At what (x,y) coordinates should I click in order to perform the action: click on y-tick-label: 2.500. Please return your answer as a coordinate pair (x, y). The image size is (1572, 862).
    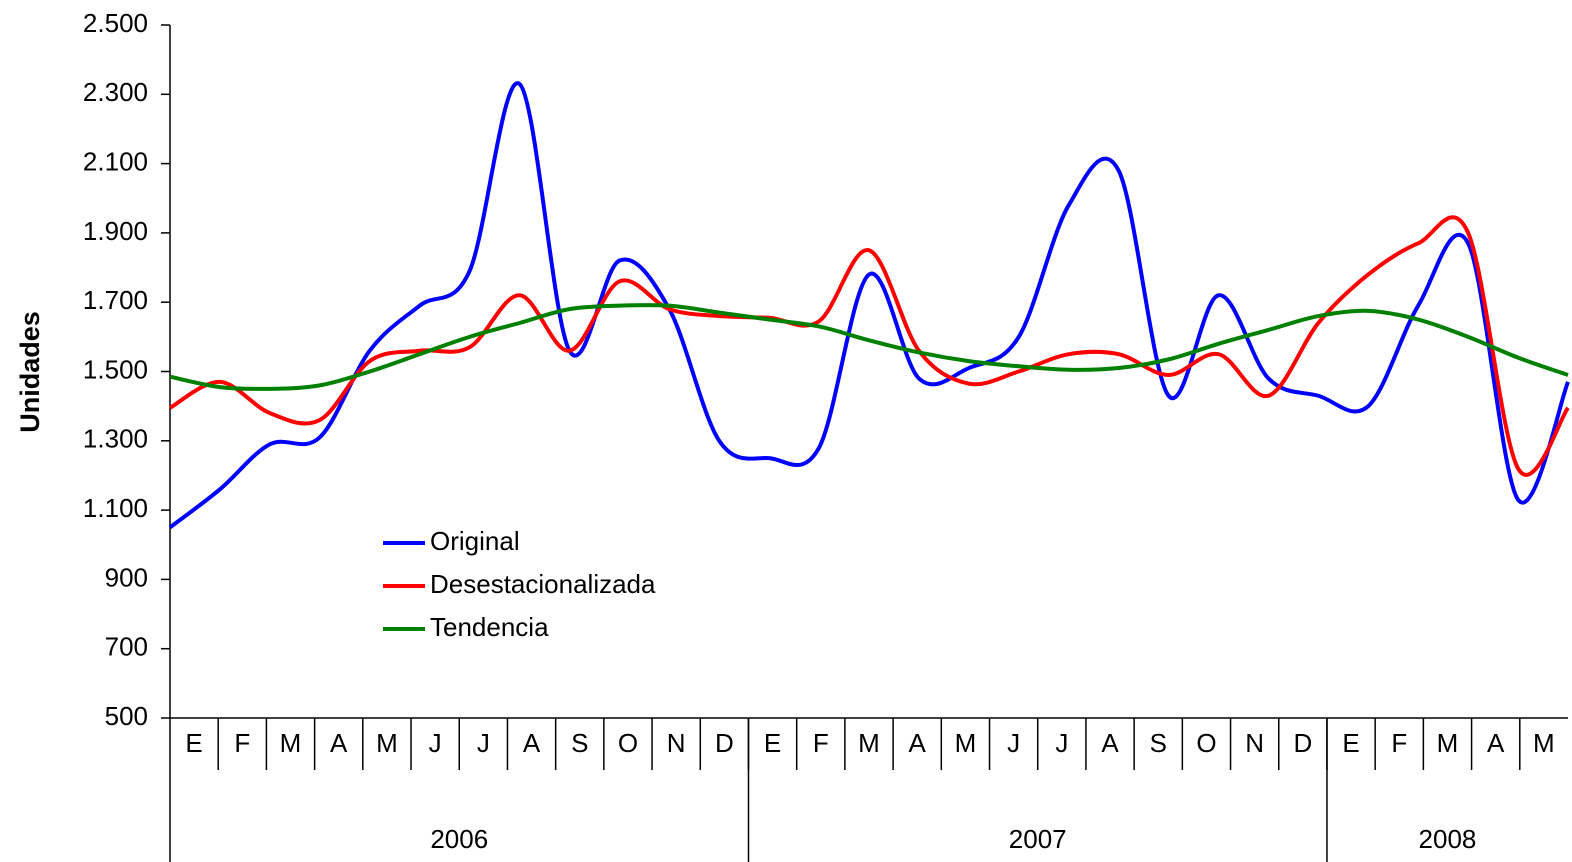
    Looking at the image, I should click on (115, 23).